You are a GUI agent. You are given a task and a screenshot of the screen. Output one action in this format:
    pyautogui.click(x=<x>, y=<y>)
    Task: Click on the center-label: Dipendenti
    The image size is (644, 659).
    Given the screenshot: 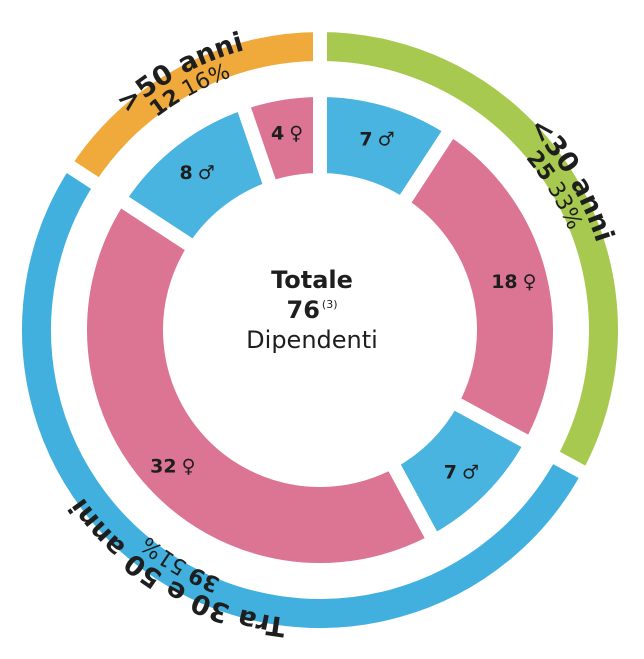 What is the action you would take?
    pyautogui.click(x=312, y=340)
    